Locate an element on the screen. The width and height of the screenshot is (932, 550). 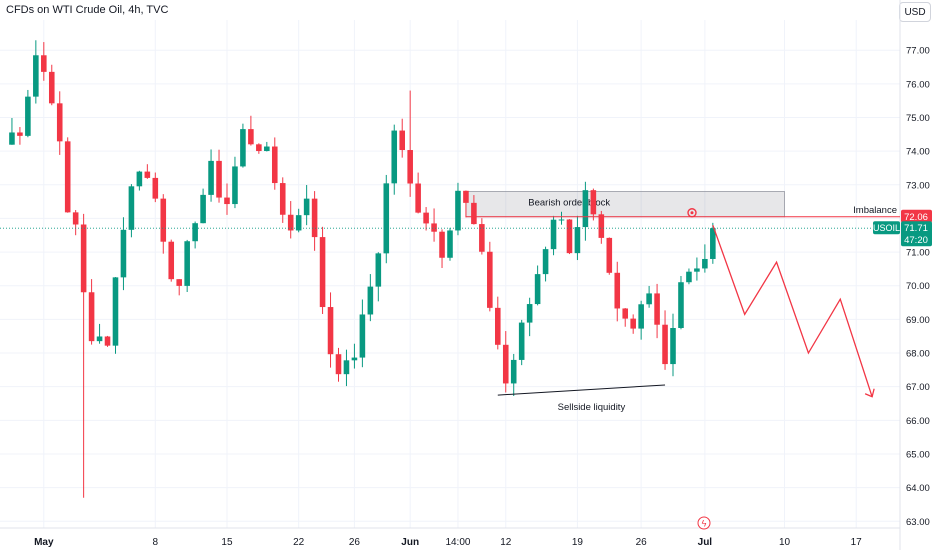
y-tick-label: 65.00 is located at coordinates (918, 454).